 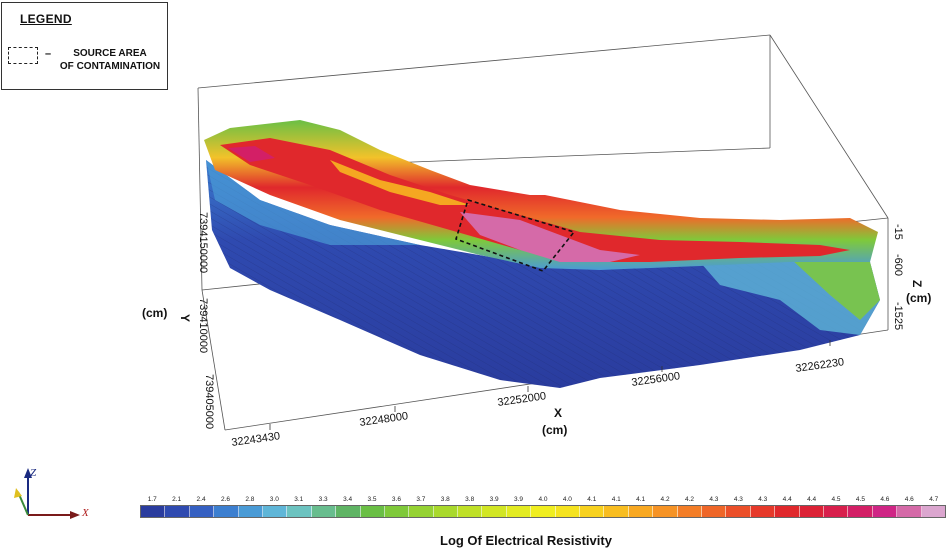 What do you see at coordinates (256, 439) in the screenshot?
I see `x-tick-1: 32243430` at bounding box center [256, 439].